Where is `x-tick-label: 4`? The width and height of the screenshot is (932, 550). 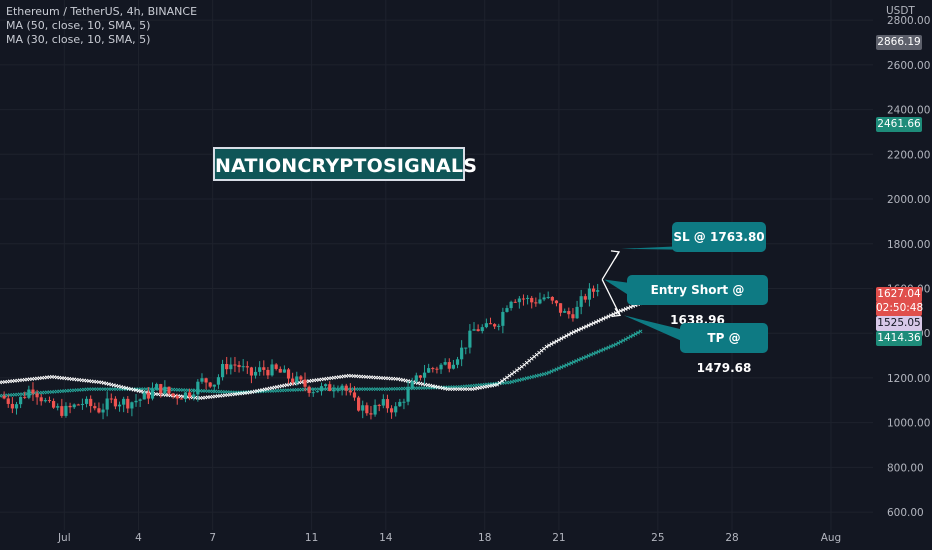 x-tick-label: 4 is located at coordinates (138, 538).